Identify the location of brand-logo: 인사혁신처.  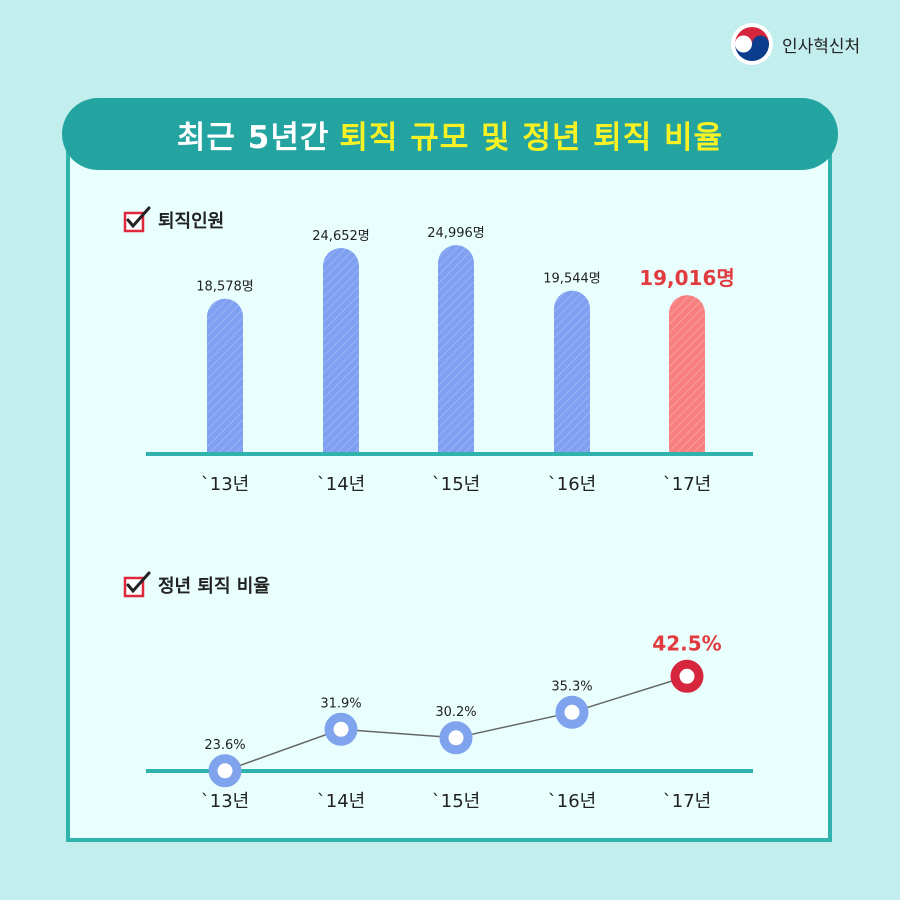
(805, 44).